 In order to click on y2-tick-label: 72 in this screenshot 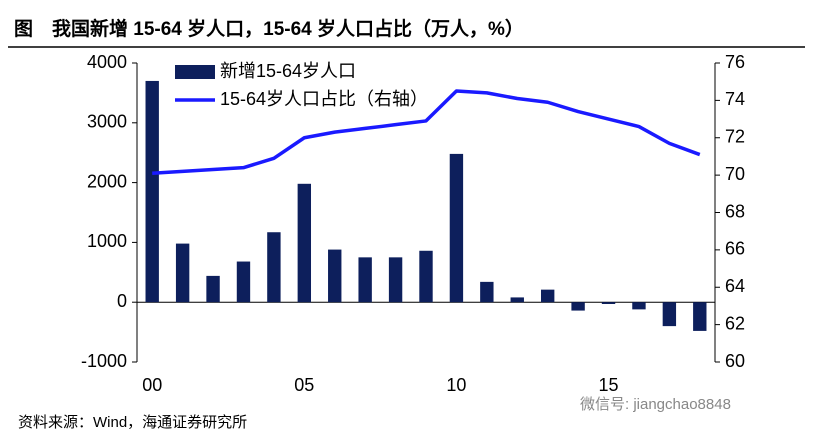, I will do `click(735, 137)`.